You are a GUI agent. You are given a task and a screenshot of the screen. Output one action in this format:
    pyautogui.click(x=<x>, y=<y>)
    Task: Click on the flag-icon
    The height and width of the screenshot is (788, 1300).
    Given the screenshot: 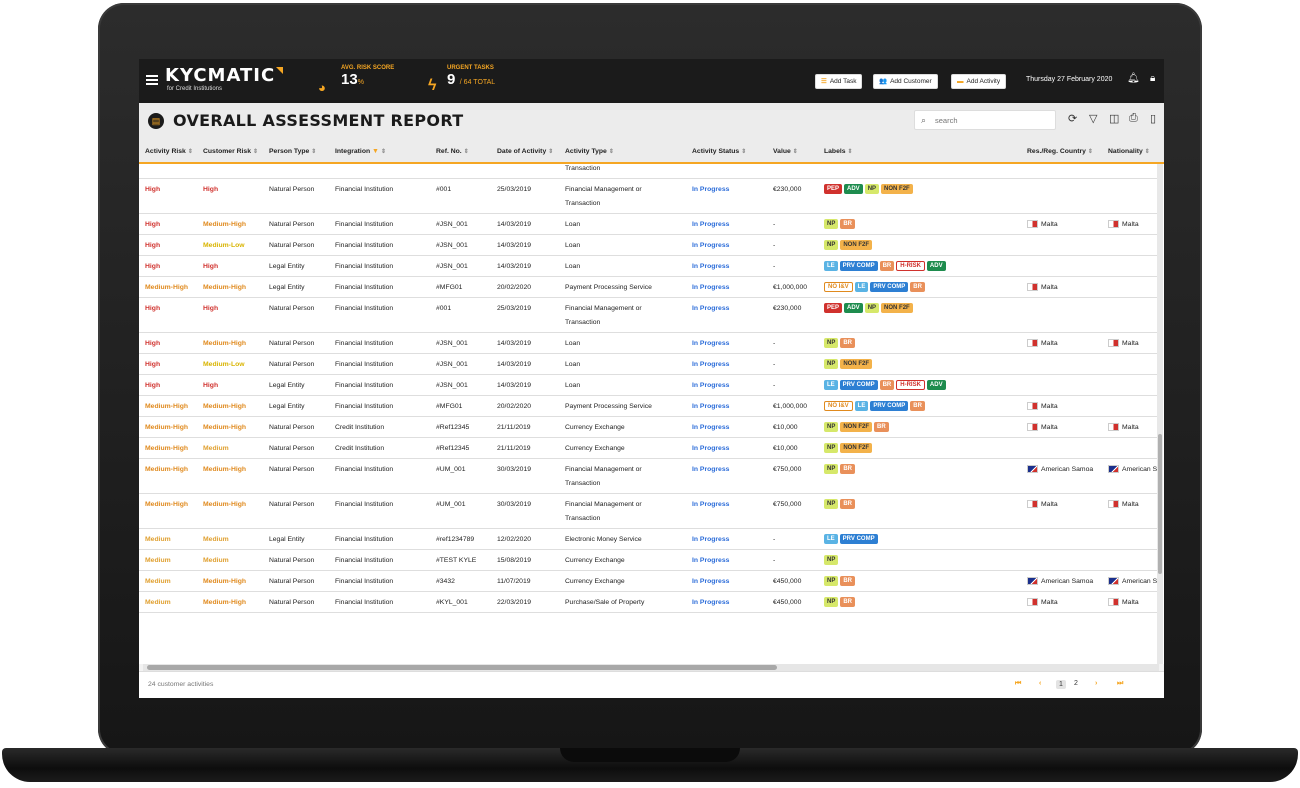 What is the action you would take?
    pyautogui.click(x=1113, y=427)
    